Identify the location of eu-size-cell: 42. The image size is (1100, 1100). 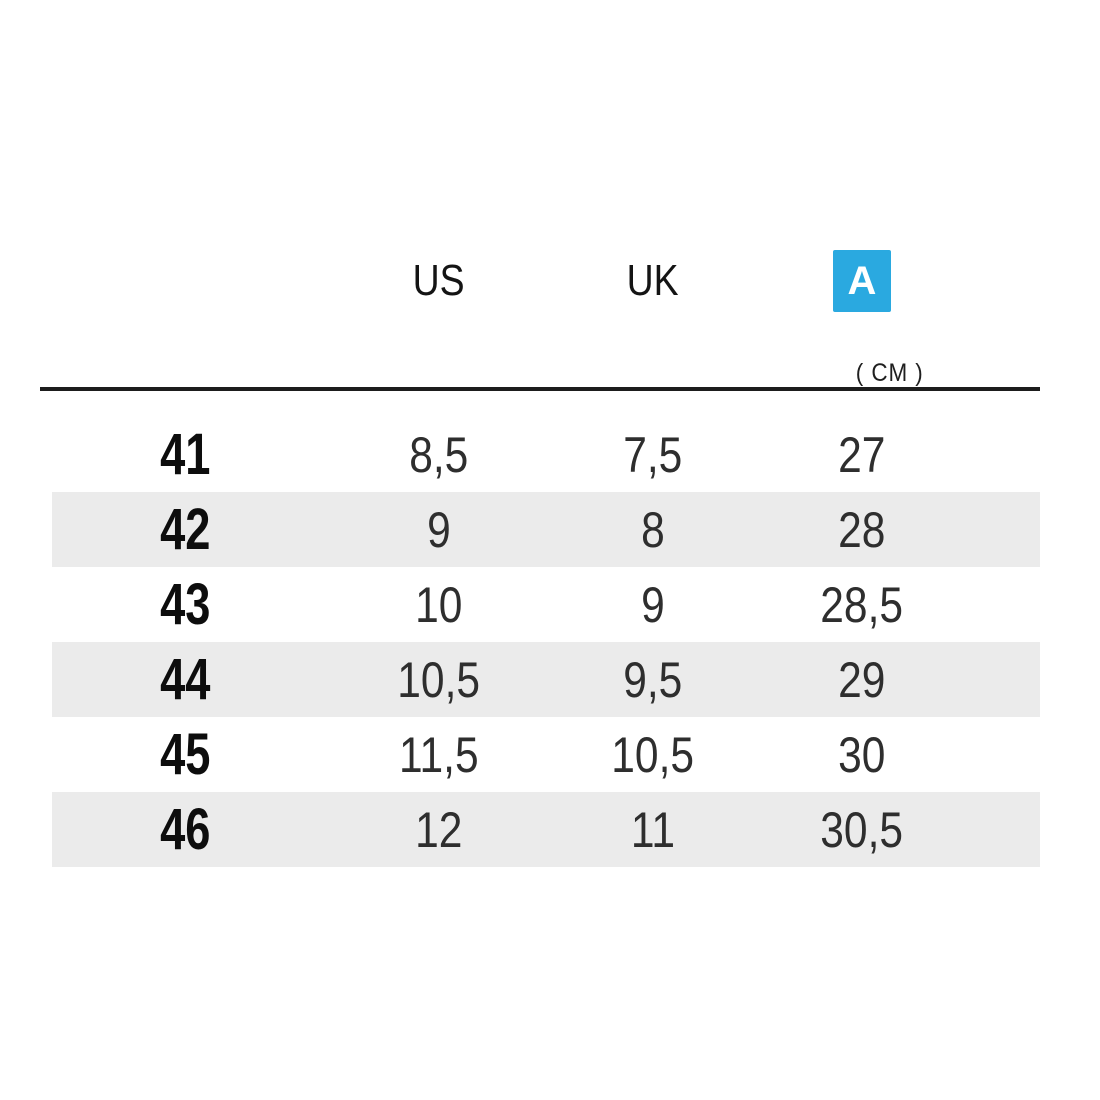
(185, 529).